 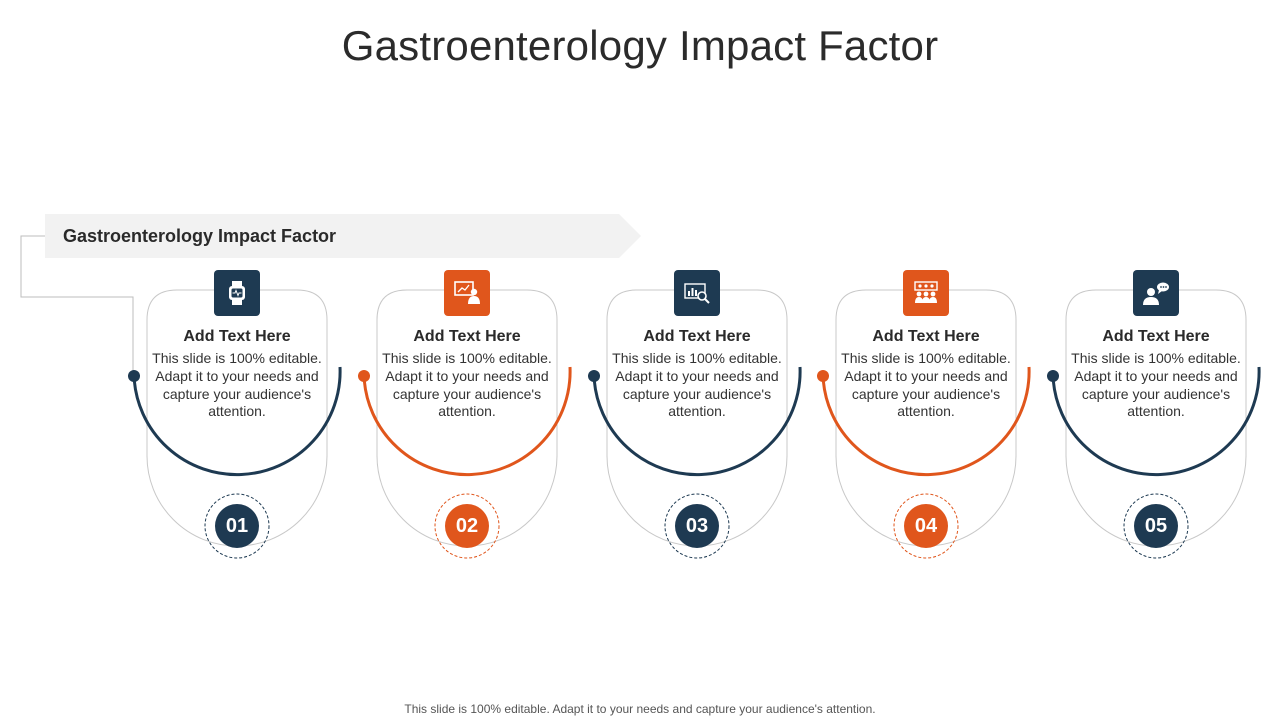 I want to click on step-4-frame, so click(x=924, y=418).